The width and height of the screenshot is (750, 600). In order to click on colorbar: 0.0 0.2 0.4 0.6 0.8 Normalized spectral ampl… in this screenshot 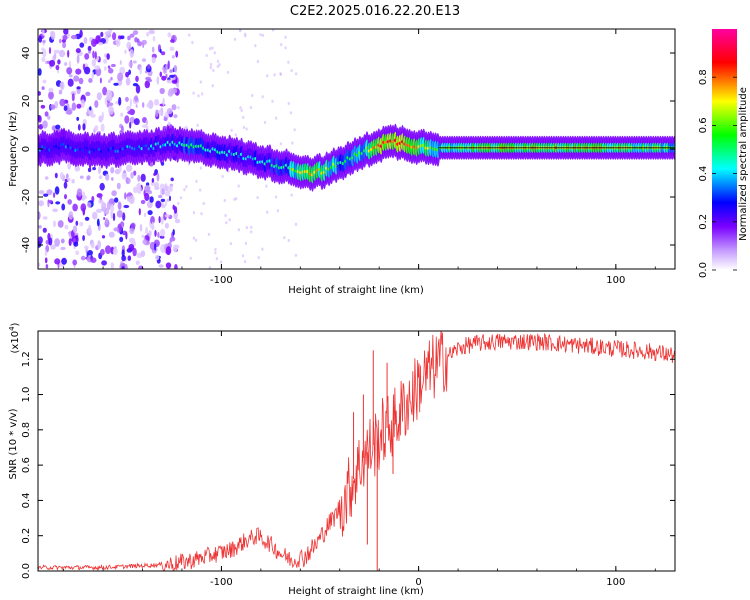, I will do `click(723, 153)`.